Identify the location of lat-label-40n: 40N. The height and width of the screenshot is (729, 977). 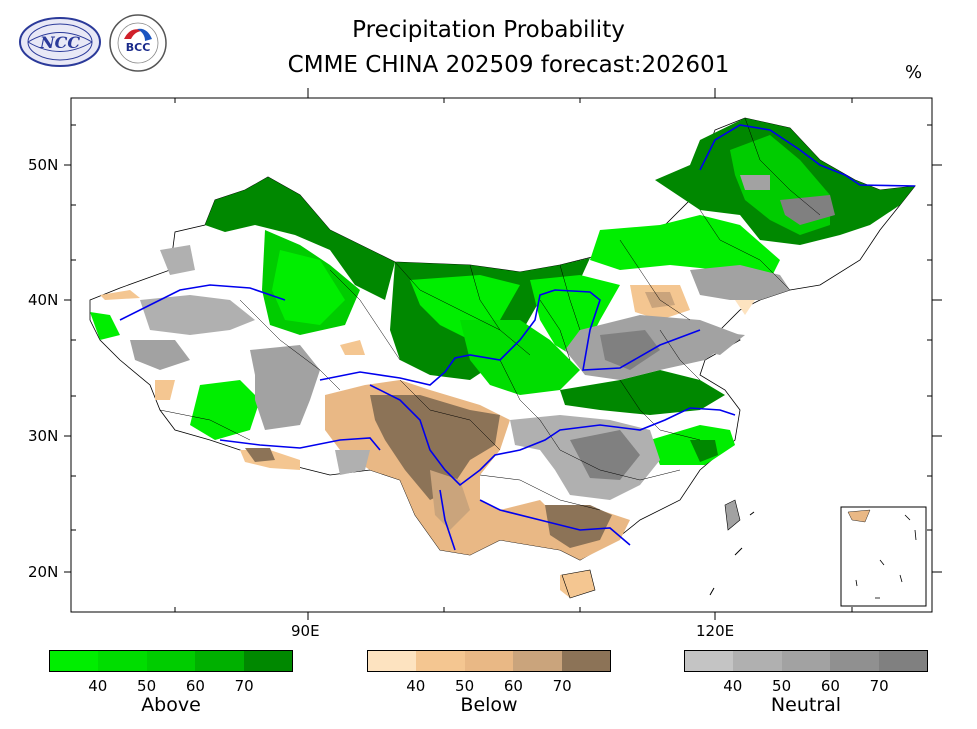
(43, 300).